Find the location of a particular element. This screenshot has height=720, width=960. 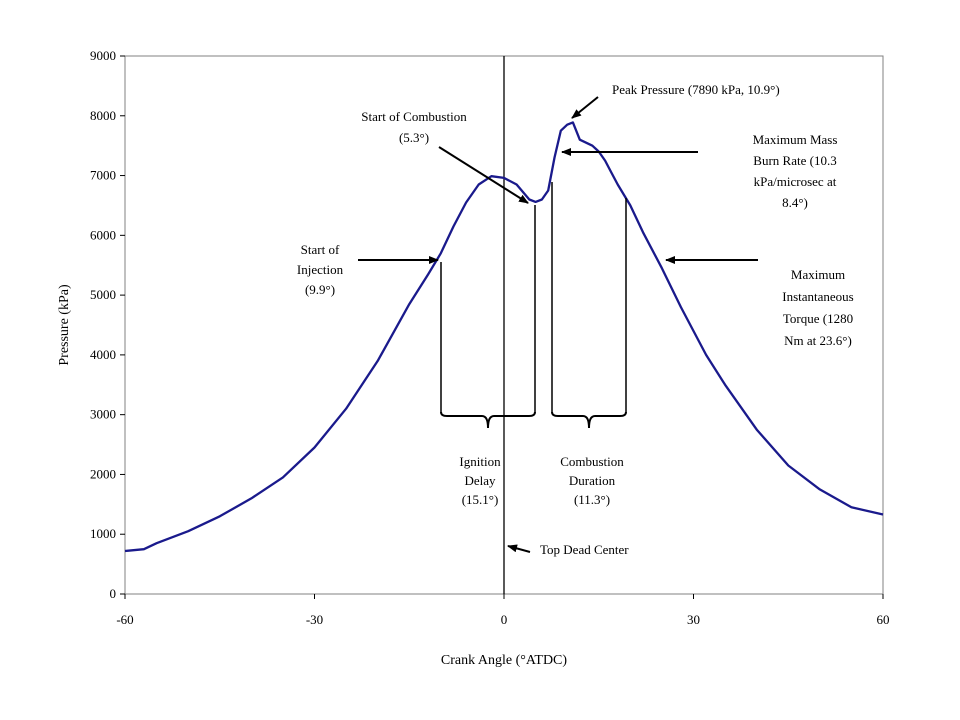

x-tick-label: 60 is located at coordinates (883, 619).